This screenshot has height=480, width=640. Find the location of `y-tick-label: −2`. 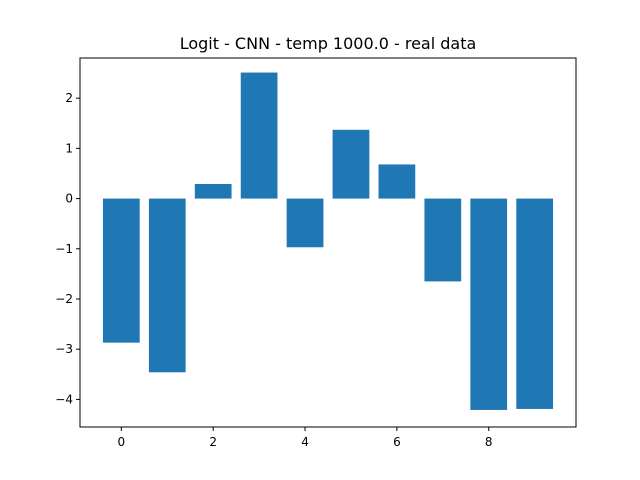

y-tick-label: −2 is located at coordinates (64, 299).